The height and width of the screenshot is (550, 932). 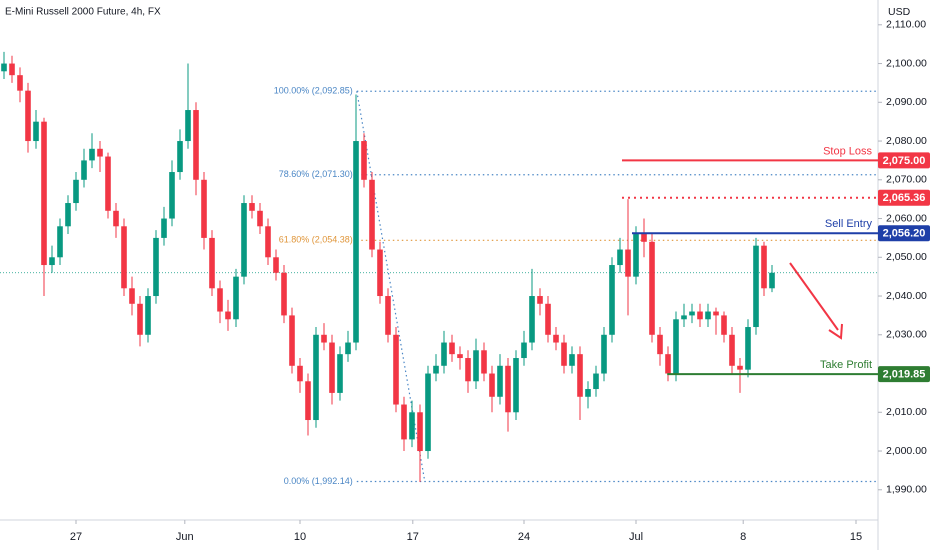 I want to click on fib-trend-line, so click(x=391, y=286).